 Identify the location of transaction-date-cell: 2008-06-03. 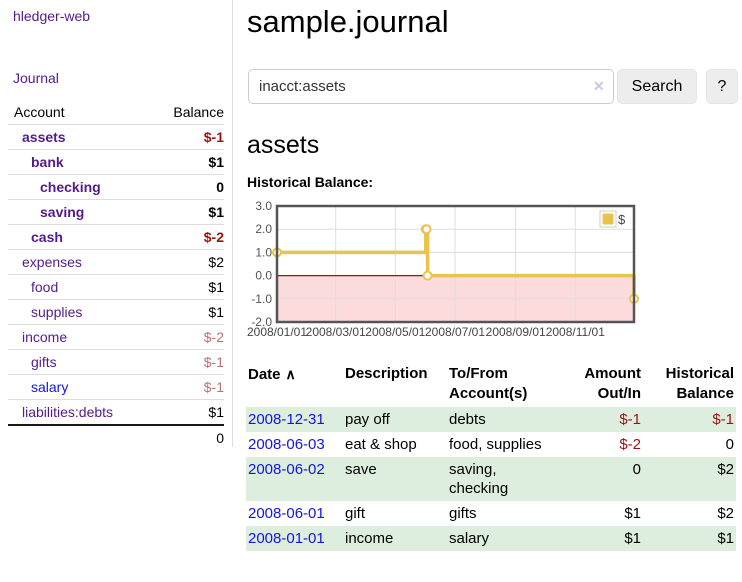
(294, 444).